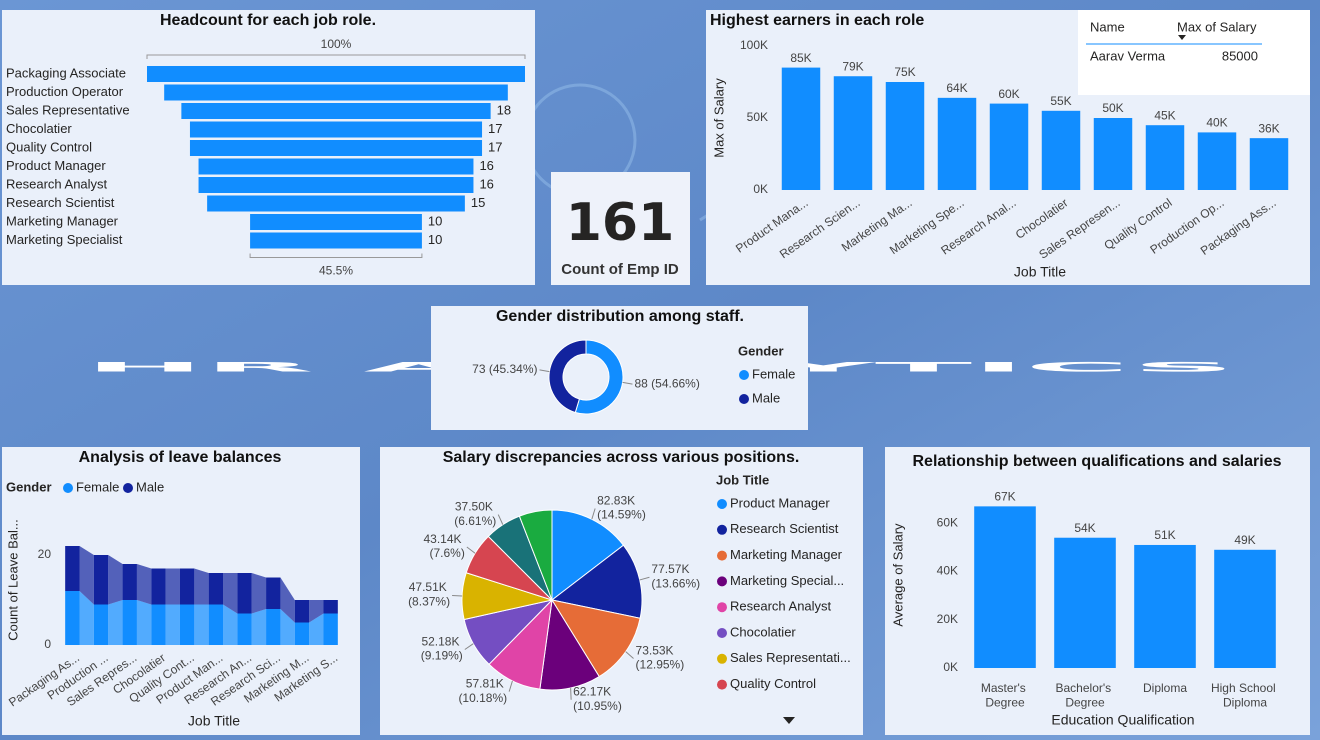  I want to click on legend-label: Chocolatier, so click(763, 631).